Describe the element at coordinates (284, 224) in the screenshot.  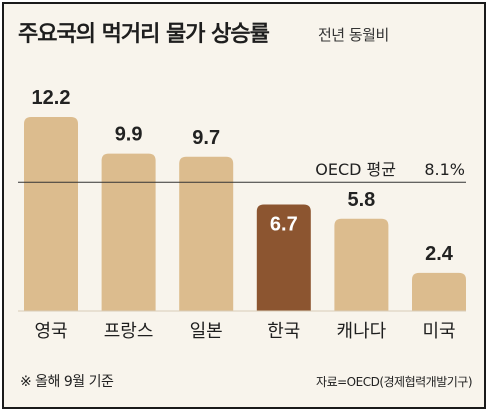
I see `value-label: 6.7` at that location.